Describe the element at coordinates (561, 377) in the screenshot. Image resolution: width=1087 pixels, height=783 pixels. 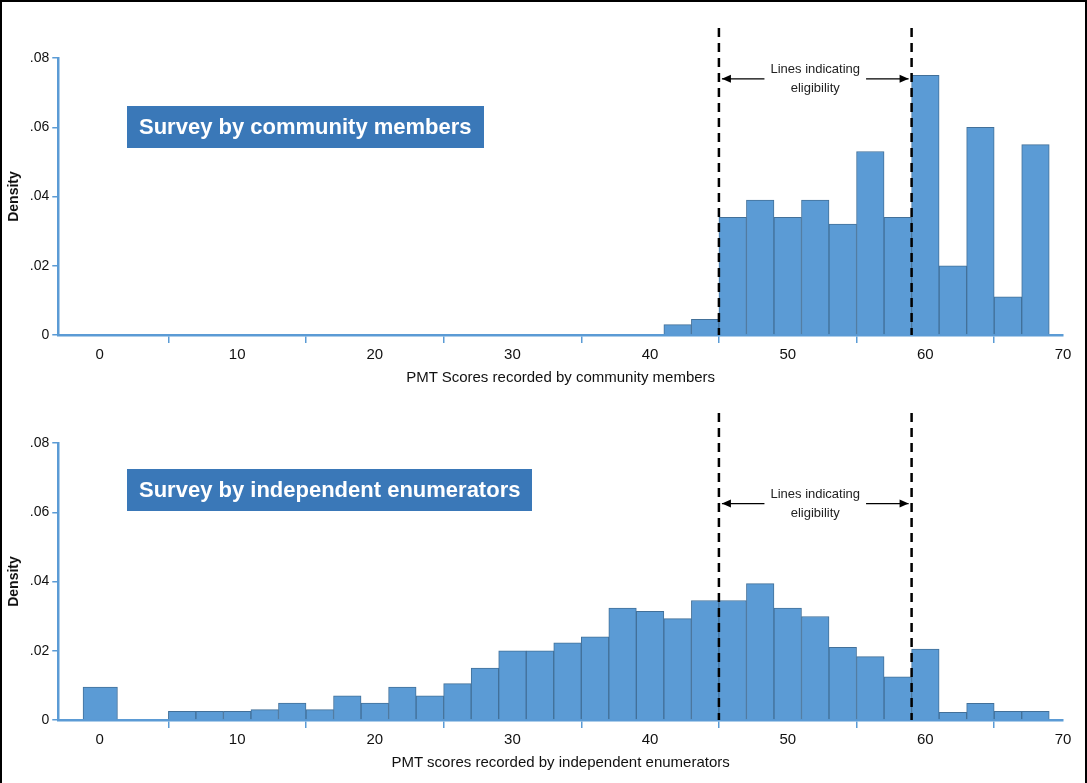
I see `x-axis-title: PMT Scores recorded by community members` at that location.